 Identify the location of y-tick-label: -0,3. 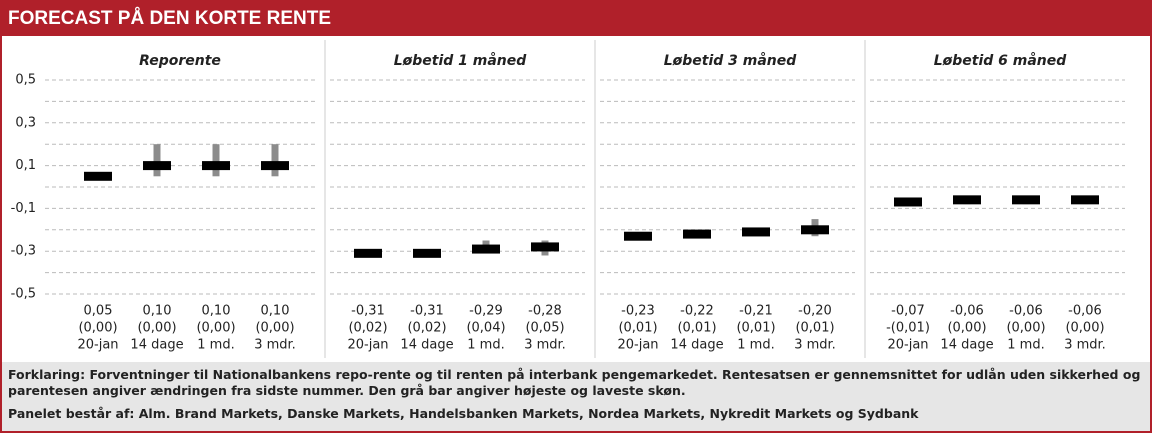
(23, 251).